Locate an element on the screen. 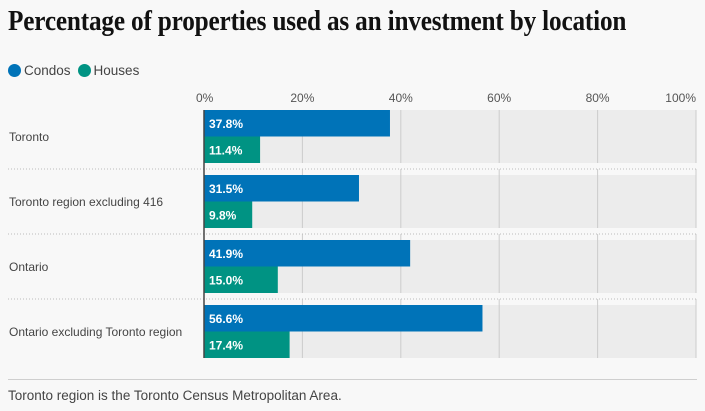 The width and height of the screenshot is (705, 411). category-label: Ontario excluding Toronto region is located at coordinates (95, 332).